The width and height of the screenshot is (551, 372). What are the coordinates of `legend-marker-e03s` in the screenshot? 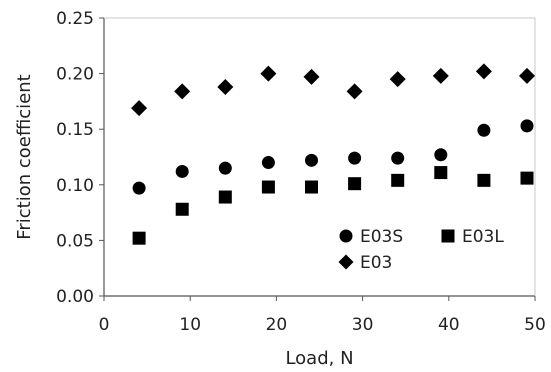 It's located at (346, 236).